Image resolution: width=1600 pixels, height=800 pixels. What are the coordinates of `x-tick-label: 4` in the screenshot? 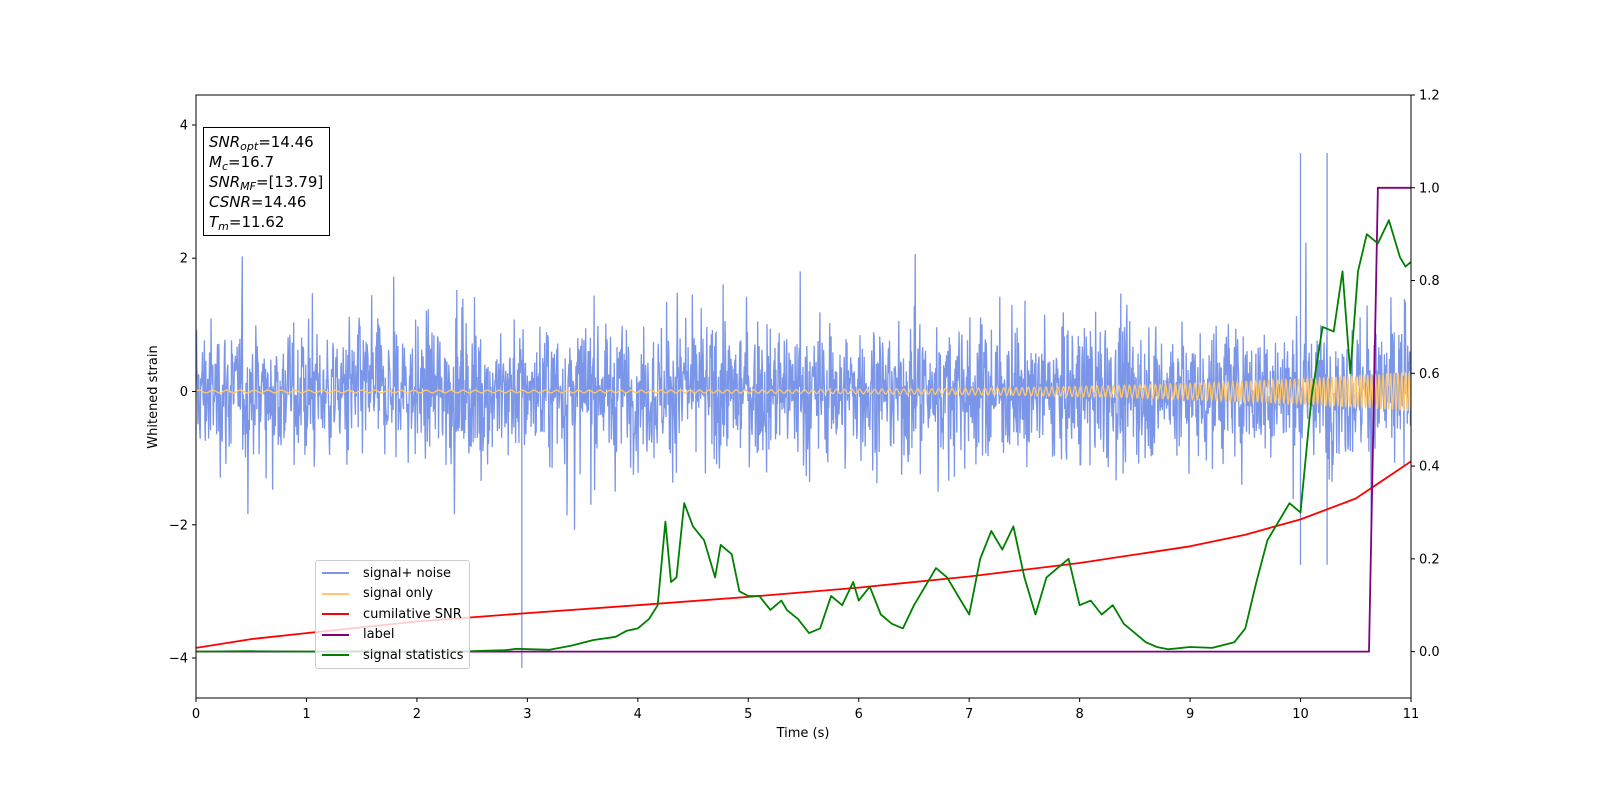 It's located at (638, 714).